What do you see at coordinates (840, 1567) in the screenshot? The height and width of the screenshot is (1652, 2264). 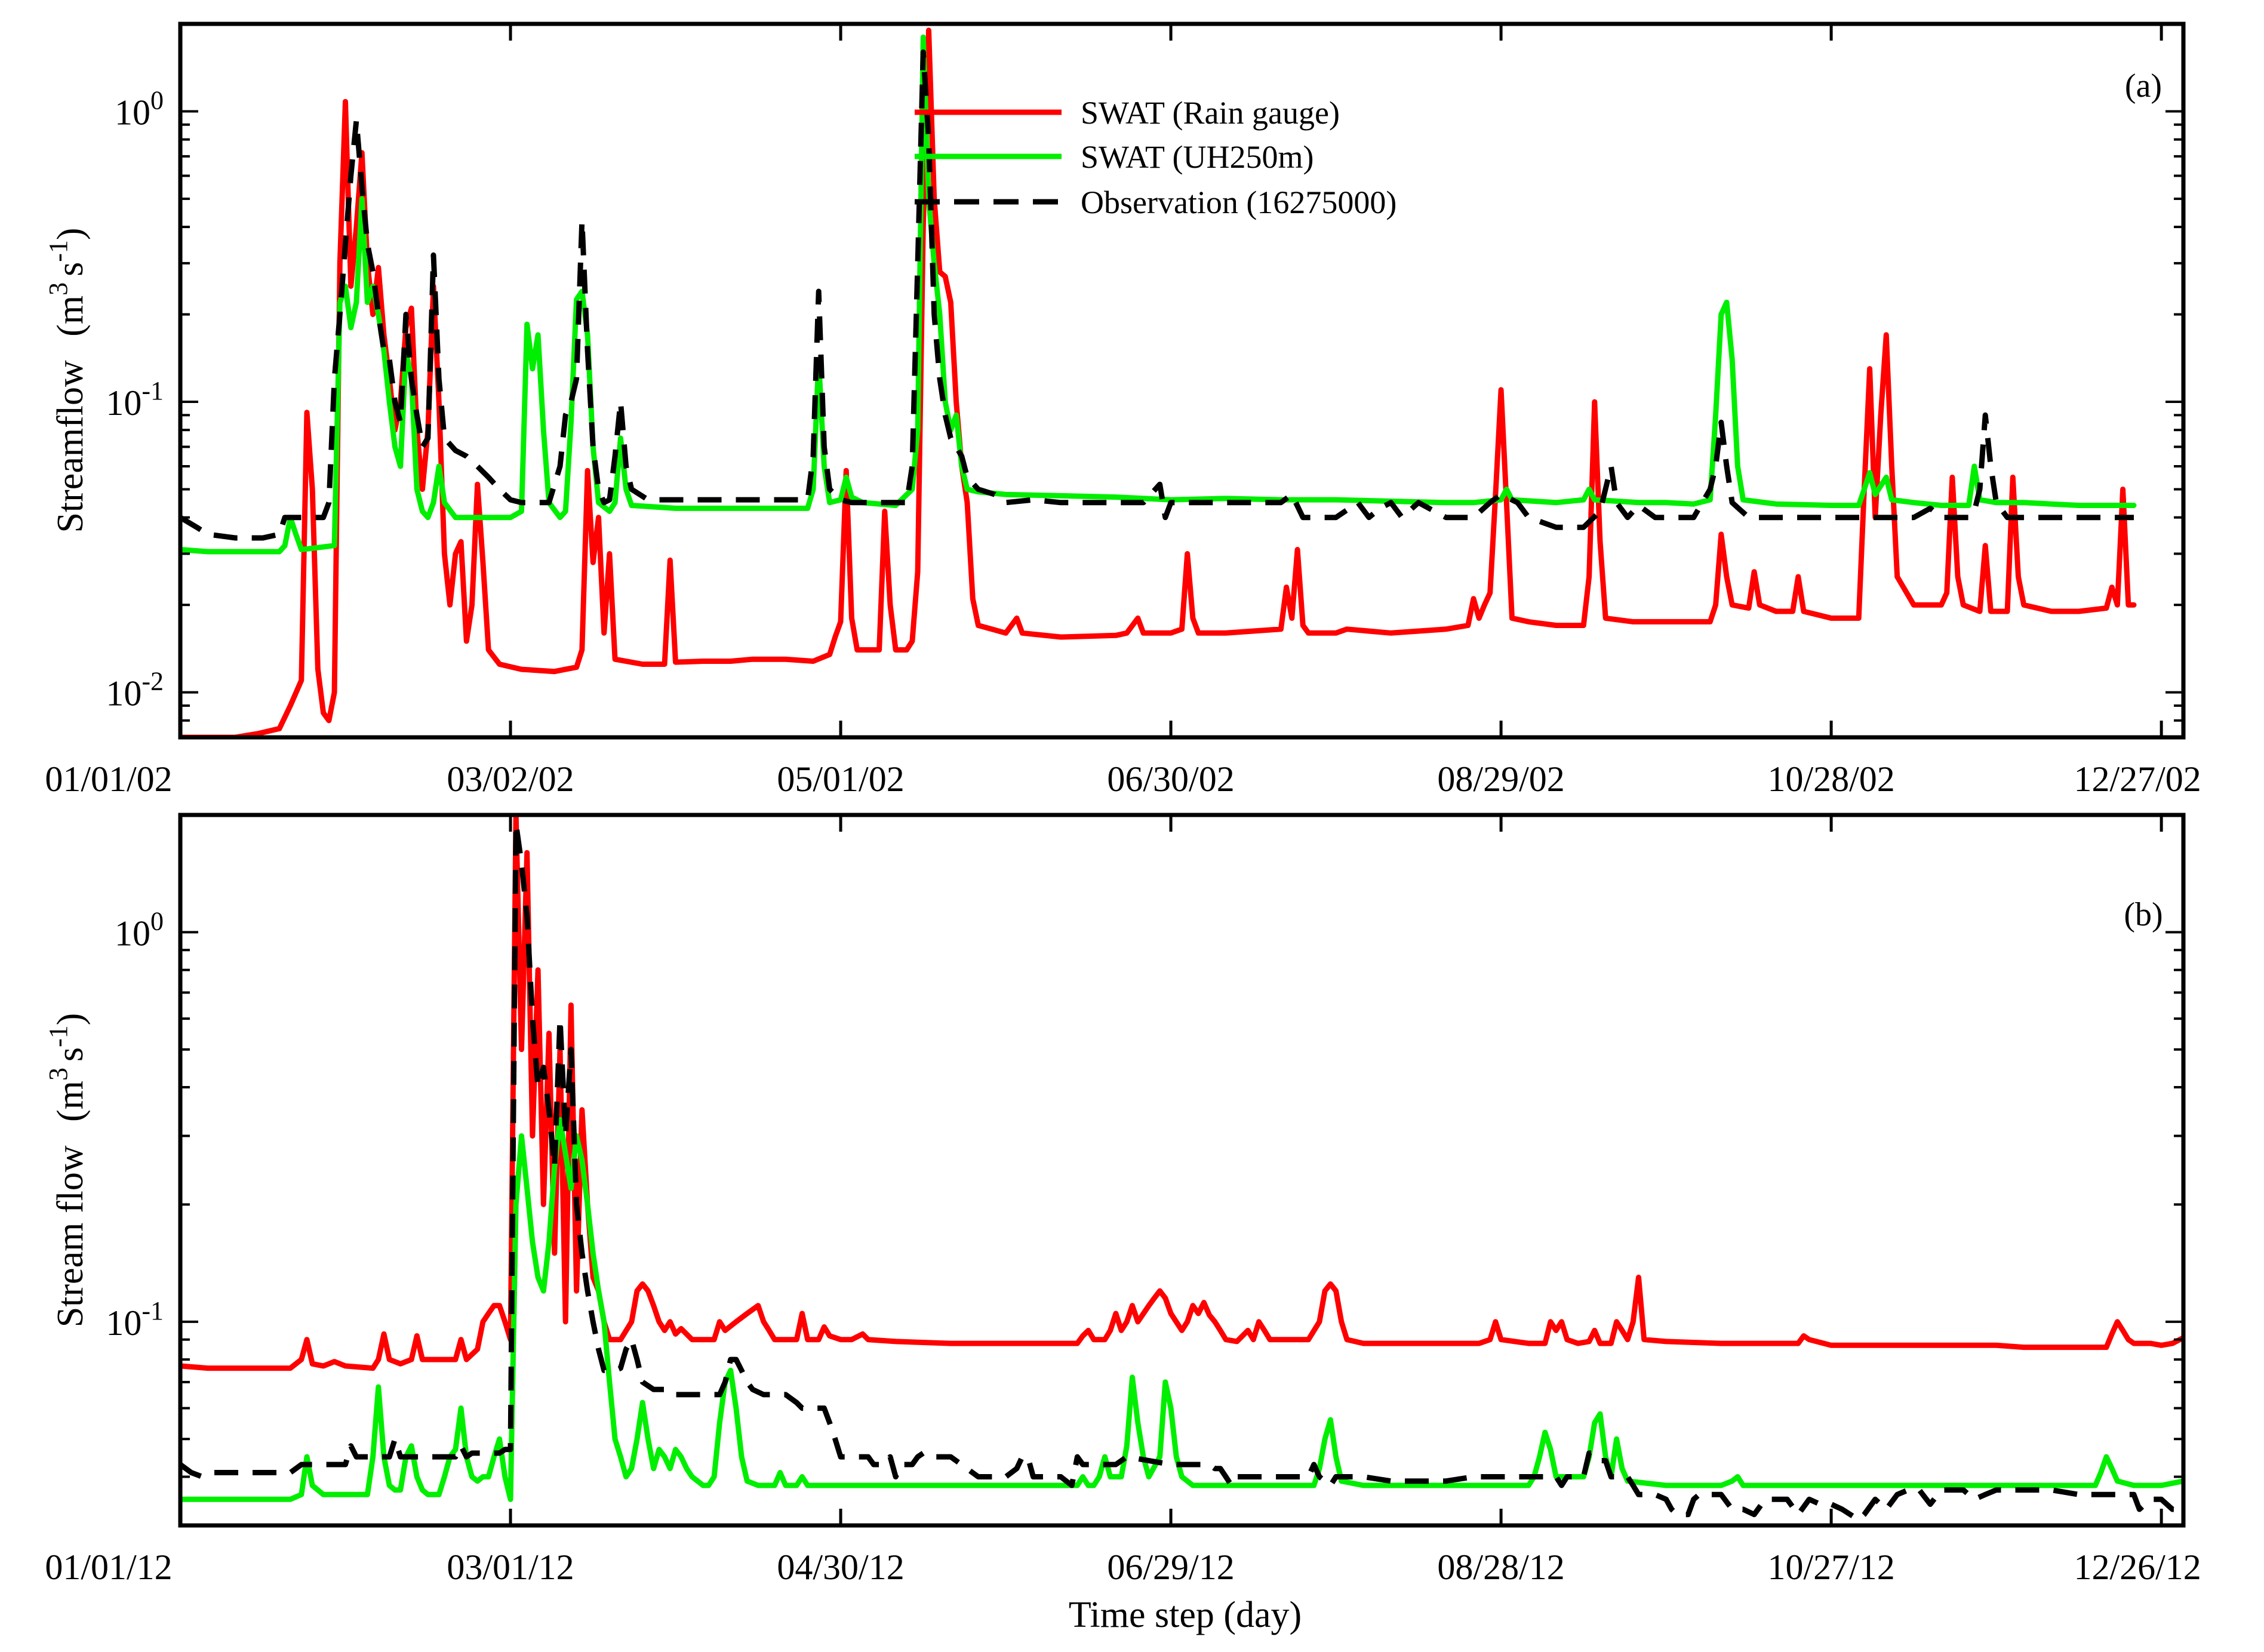 I see `x-tick-label: 04/30/12` at bounding box center [840, 1567].